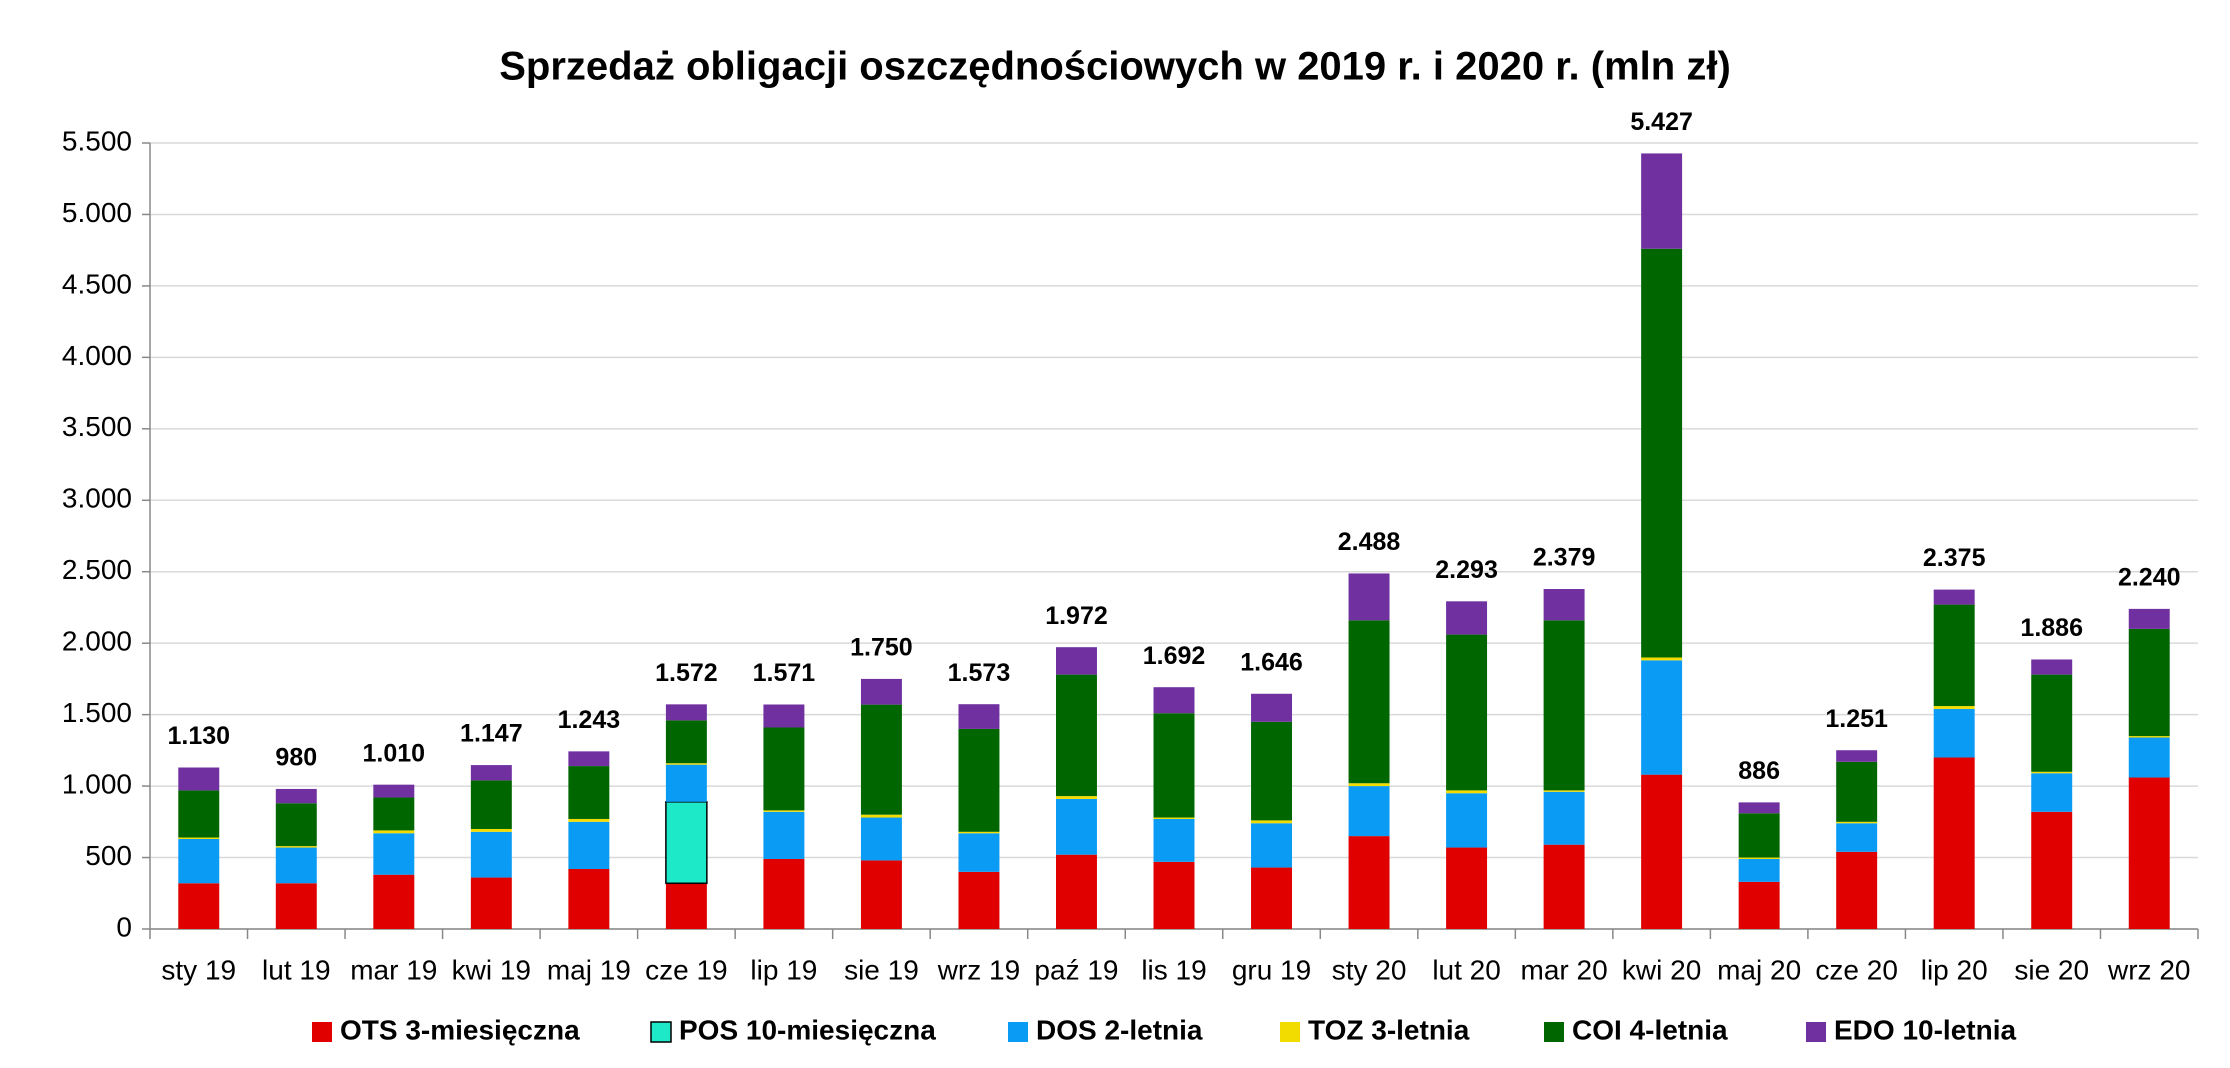  What do you see at coordinates (1389, 1029) in the screenshot?
I see `legend-label: TOZ 3-letnia` at bounding box center [1389, 1029].